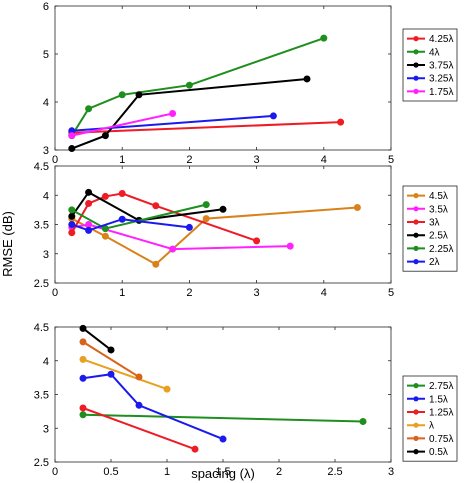  What do you see at coordinates (427, 209) in the screenshot?
I see `legend-entry: 3.5λ` at bounding box center [427, 209].